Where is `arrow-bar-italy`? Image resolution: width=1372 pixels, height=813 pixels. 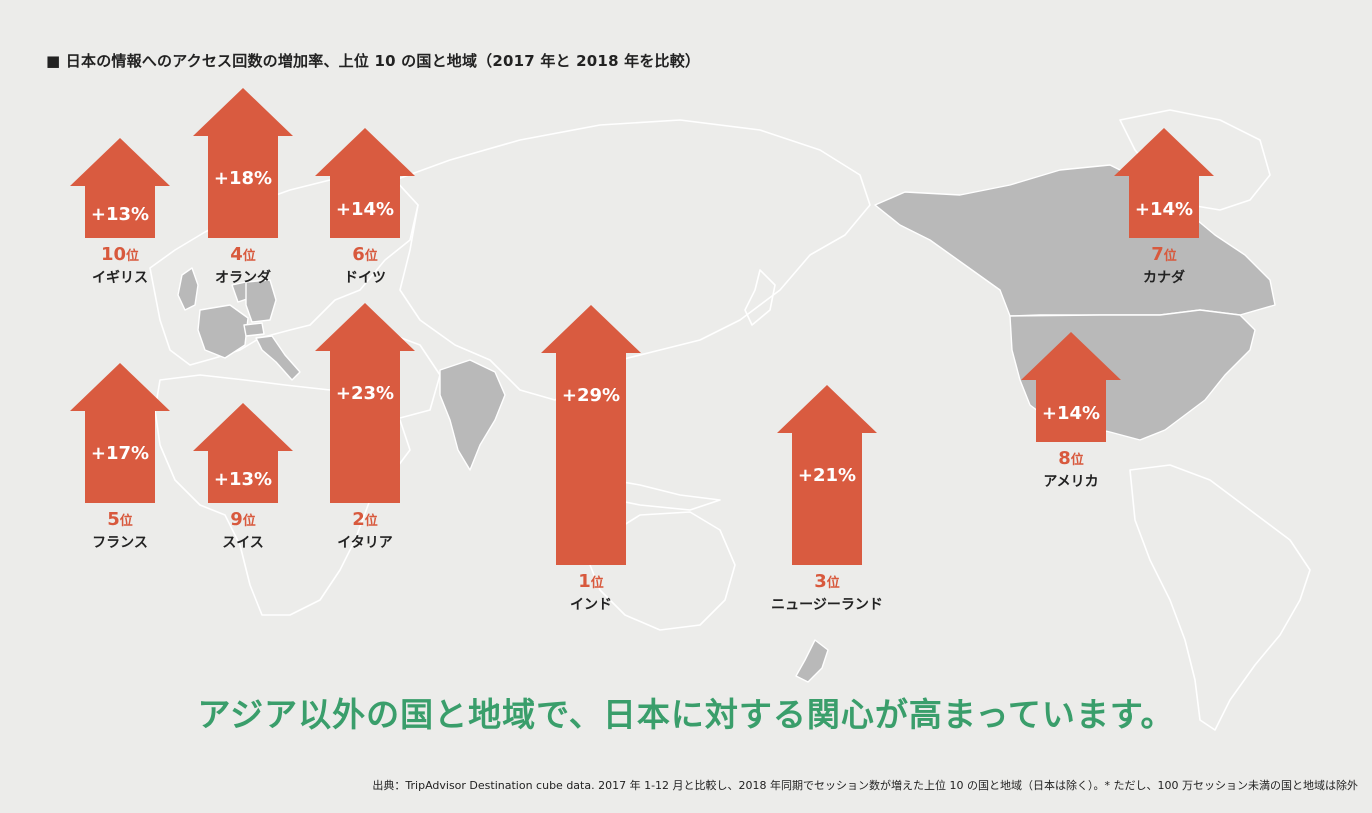 arrow-bar-italy is located at coordinates (365, 403).